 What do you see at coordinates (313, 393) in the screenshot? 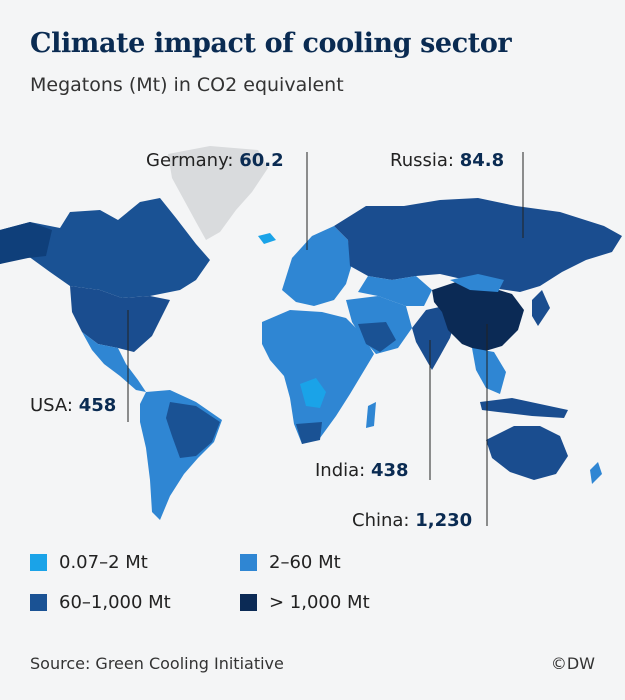
I see `africa-light-shape` at bounding box center [313, 393].